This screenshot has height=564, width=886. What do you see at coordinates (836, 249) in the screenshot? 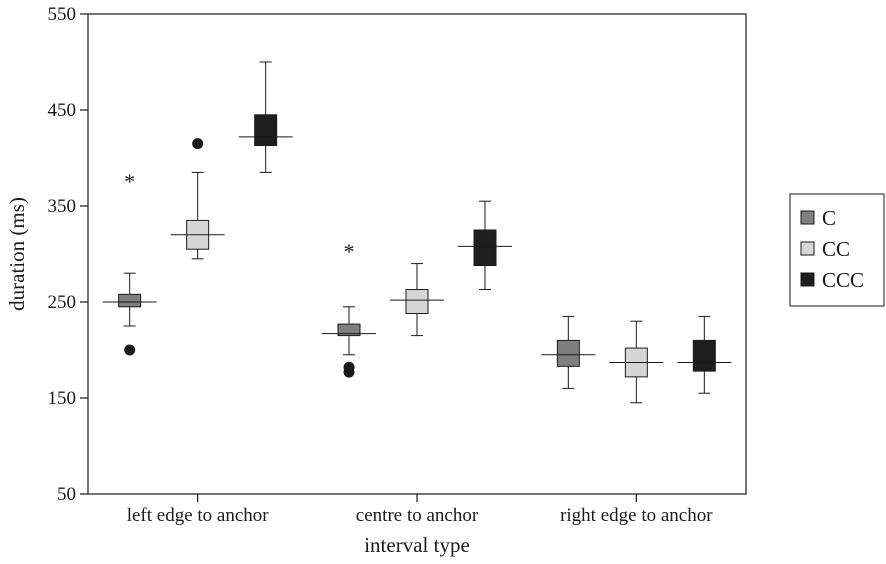
I see `legend-label-CC: CC` at bounding box center [836, 249].